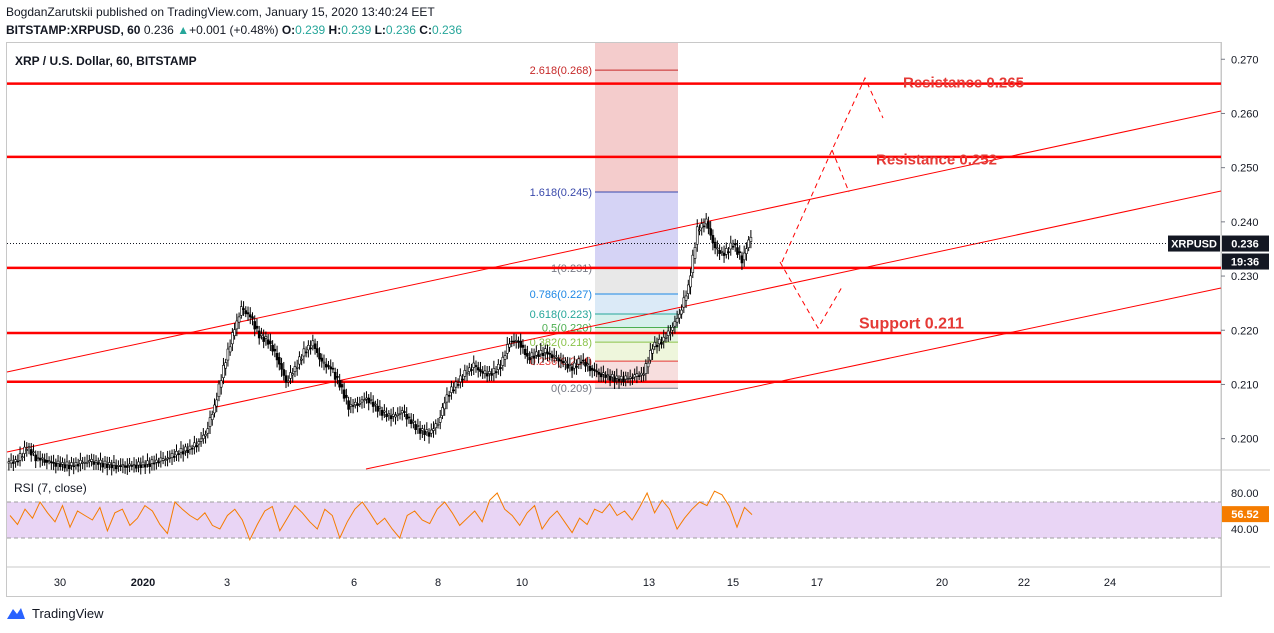  What do you see at coordinates (183, 30) in the screenshot?
I see `change-arrow-icon: ▲` at bounding box center [183, 30].